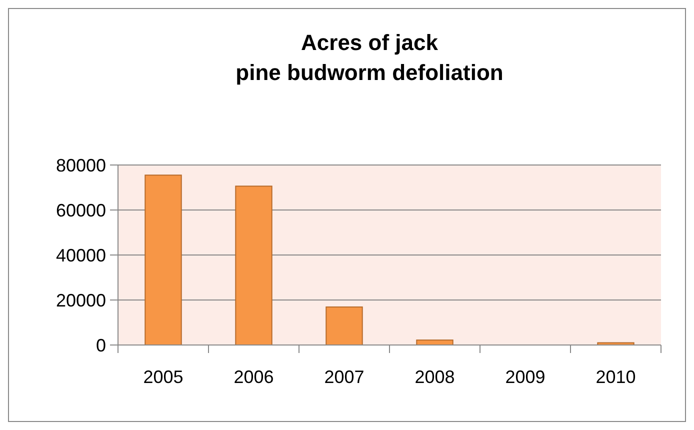 This screenshot has width=694, height=430. I want to click on x-tick-label: 2008, so click(434, 377).